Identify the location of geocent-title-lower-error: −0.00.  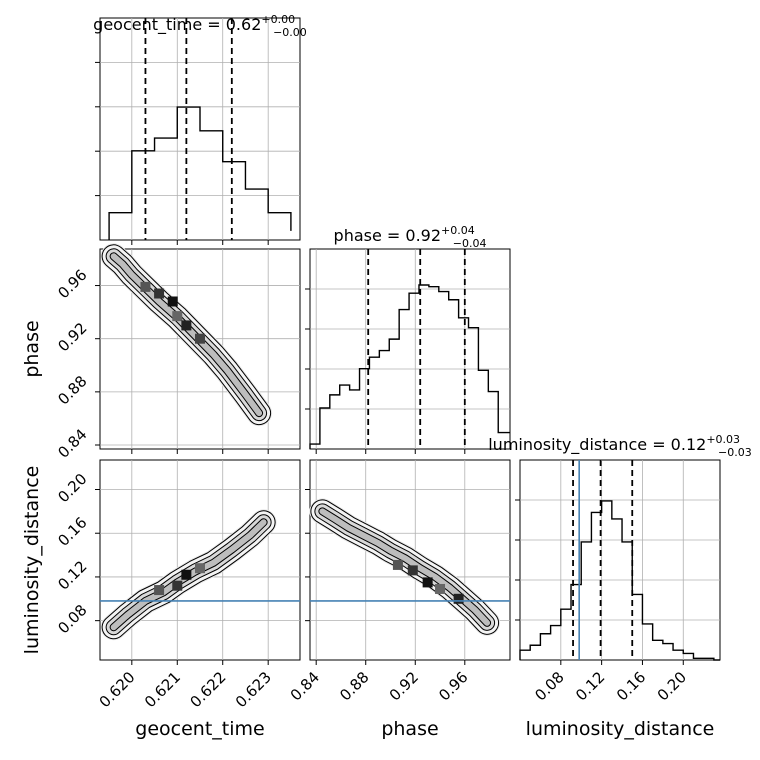
(290, 32).